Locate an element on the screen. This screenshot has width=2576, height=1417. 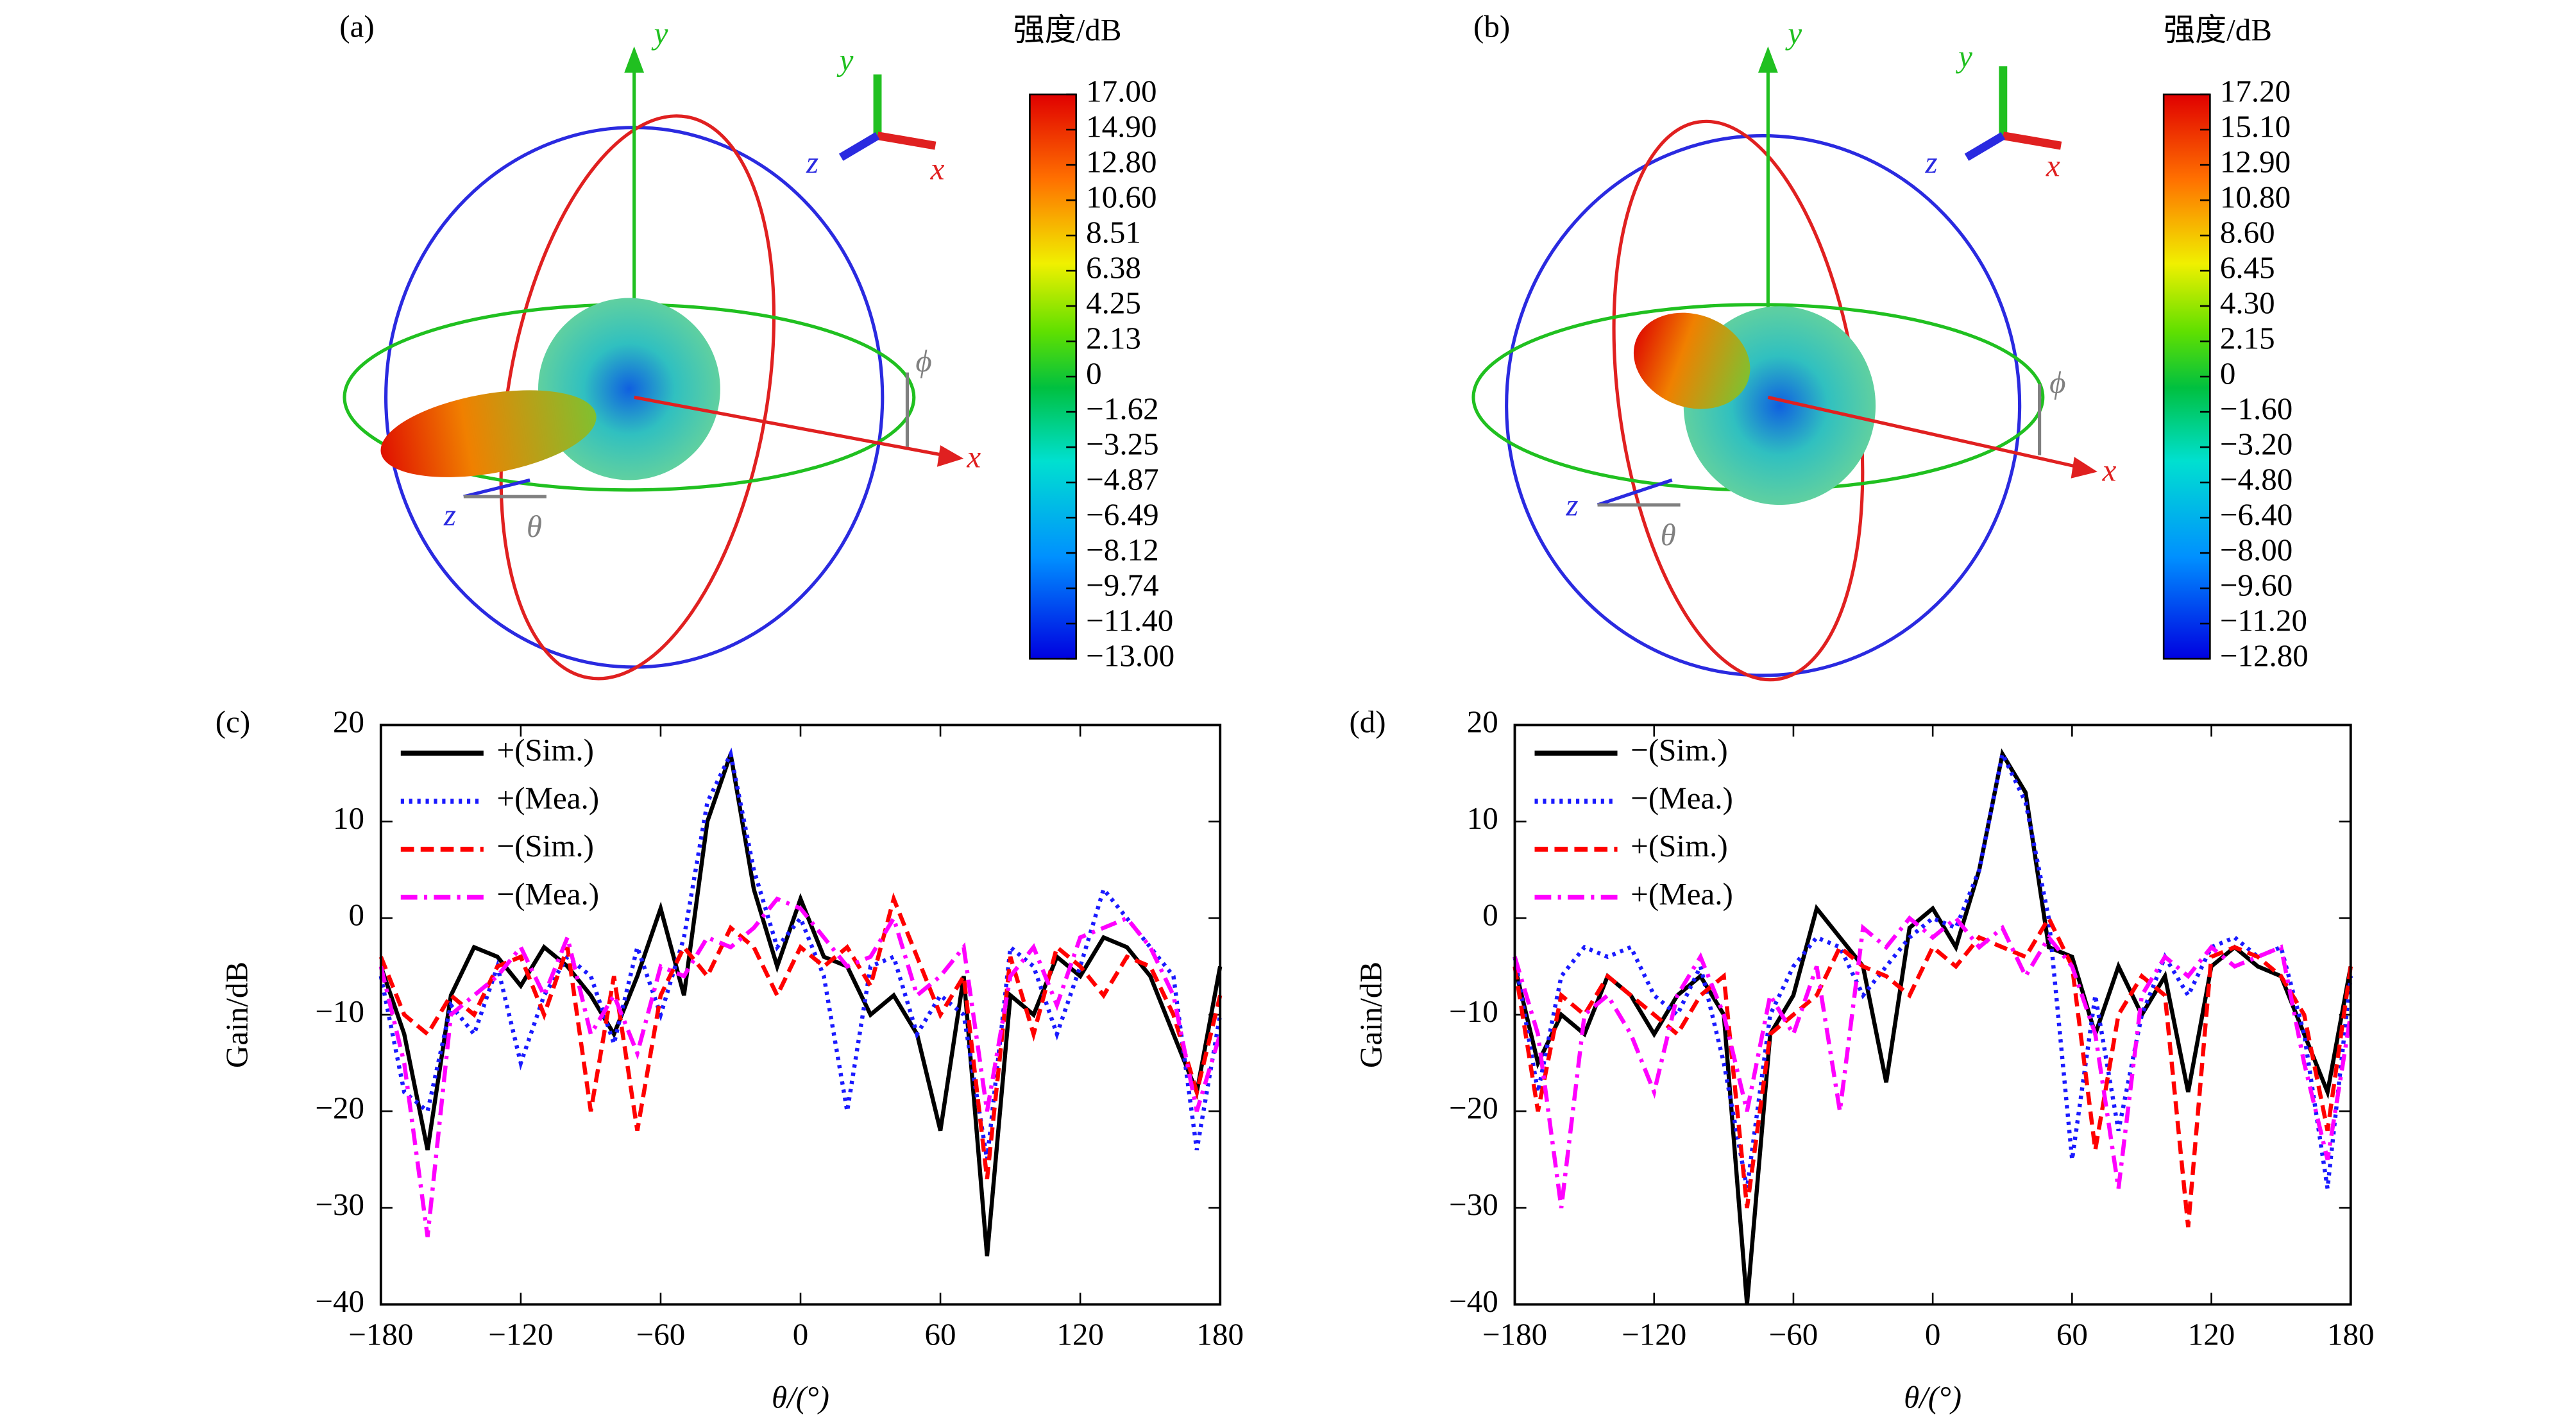
colorbar-tick-label: −13.00 is located at coordinates (1130, 655).